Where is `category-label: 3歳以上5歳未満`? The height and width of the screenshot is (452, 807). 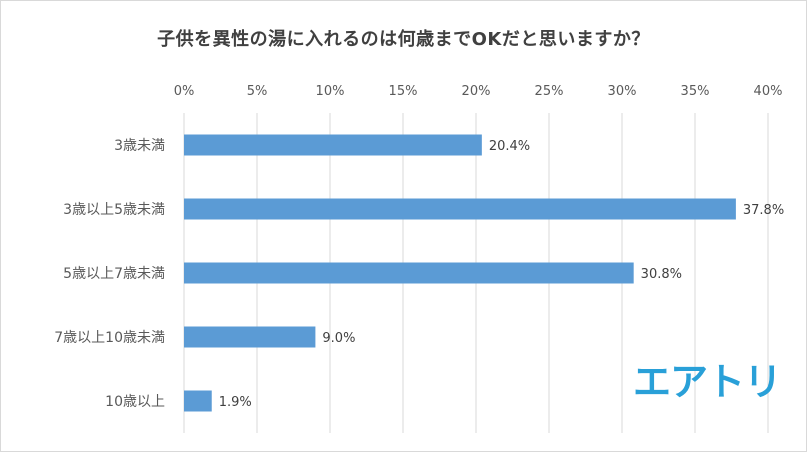 category-label: 3歳以上5歳未満 is located at coordinates (114, 210).